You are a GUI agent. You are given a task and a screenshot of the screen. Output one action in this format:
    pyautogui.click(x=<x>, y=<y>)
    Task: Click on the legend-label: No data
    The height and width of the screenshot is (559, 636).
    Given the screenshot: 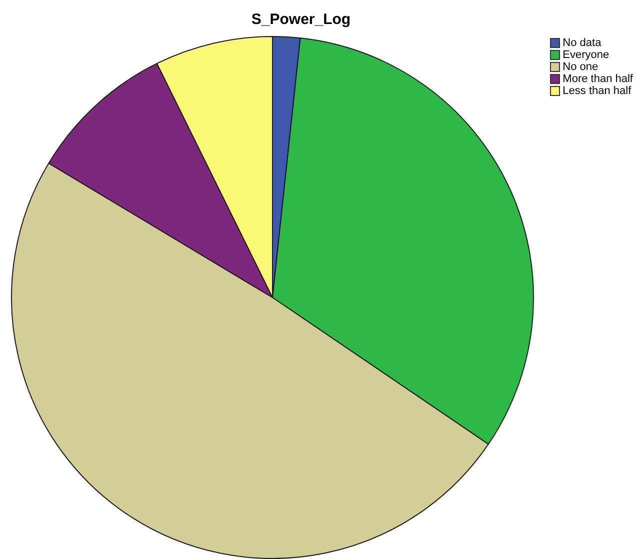 What is the action you would take?
    pyautogui.click(x=582, y=43)
    